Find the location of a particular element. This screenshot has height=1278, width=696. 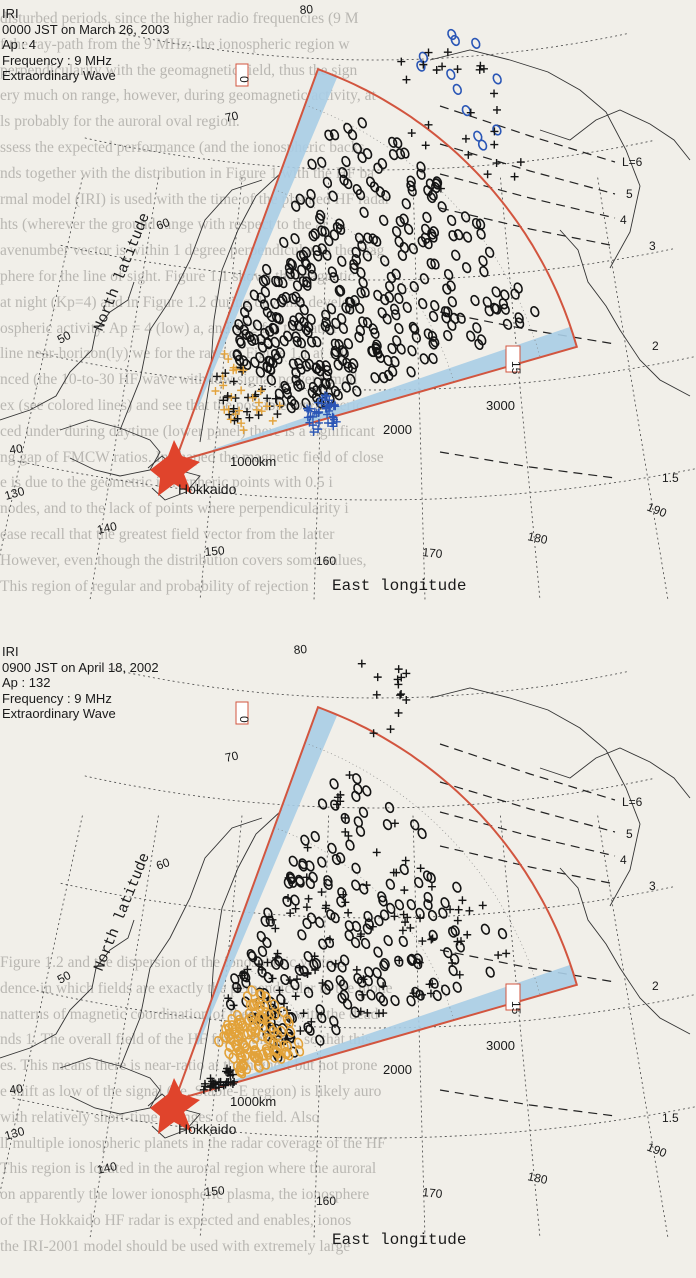

lon-label-140: 140 is located at coordinates (107, 528).